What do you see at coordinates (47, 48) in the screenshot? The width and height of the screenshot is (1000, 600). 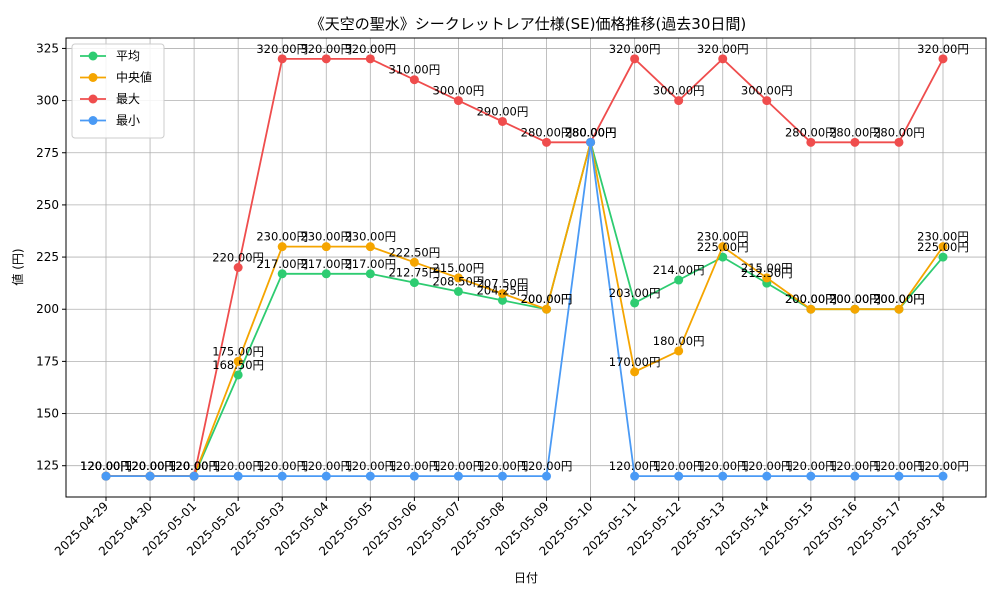 I see `y-tick-label: 325` at bounding box center [47, 48].